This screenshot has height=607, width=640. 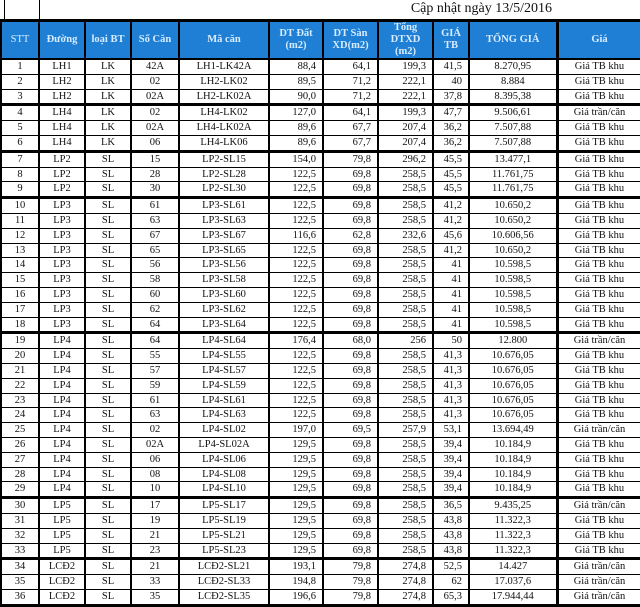 What do you see at coordinates (296, 582) in the screenshot?
I see `cell-dt-dat: 194,8` at bounding box center [296, 582].